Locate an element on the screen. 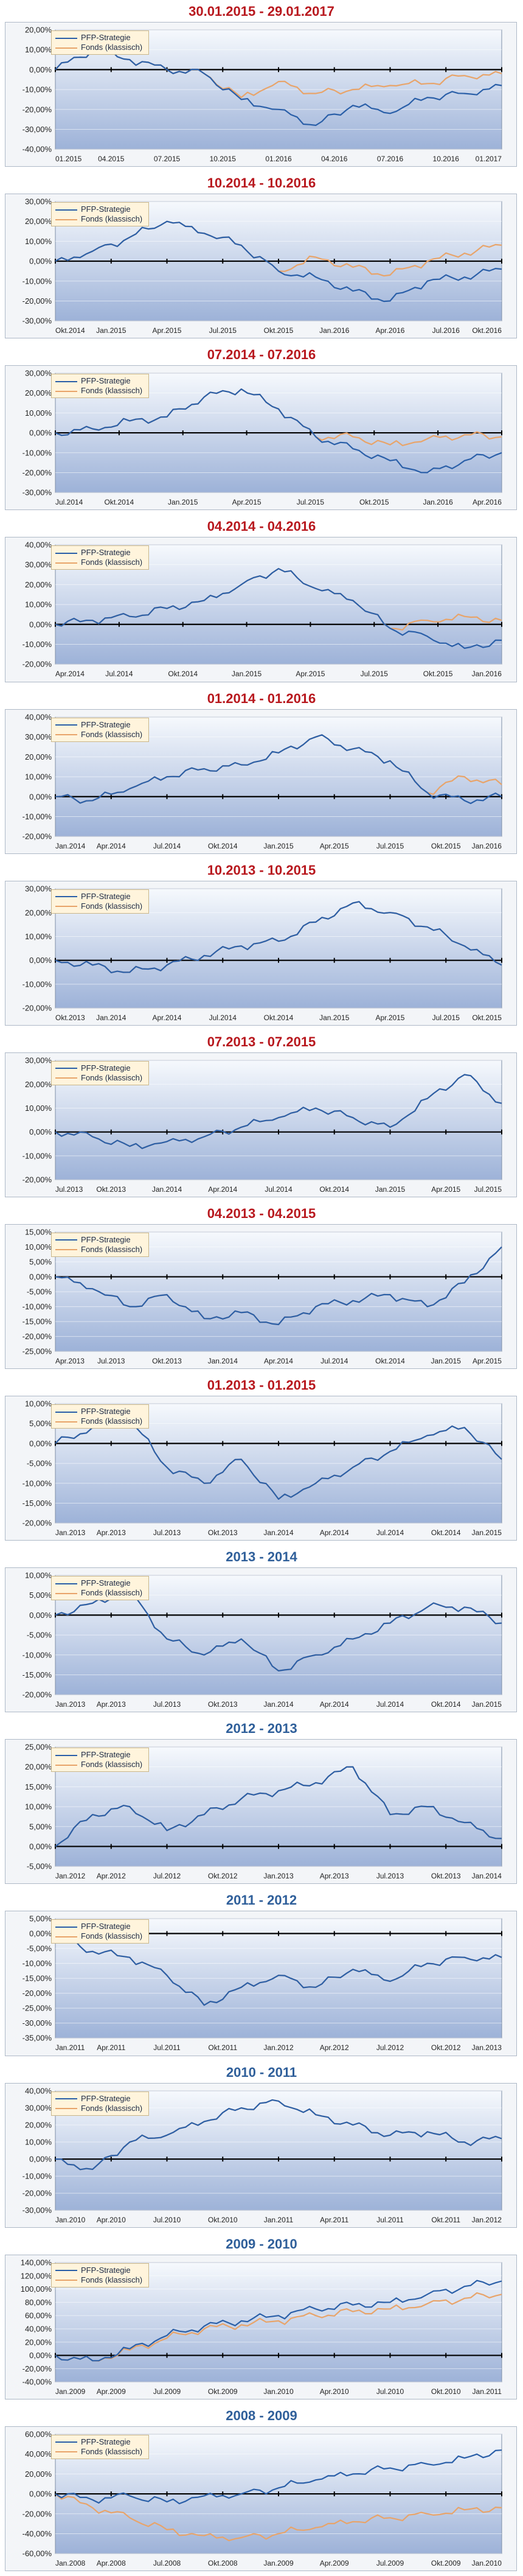 This screenshot has width=523, height=2576. x-tick-label: Jan.2008 is located at coordinates (70, 2563).